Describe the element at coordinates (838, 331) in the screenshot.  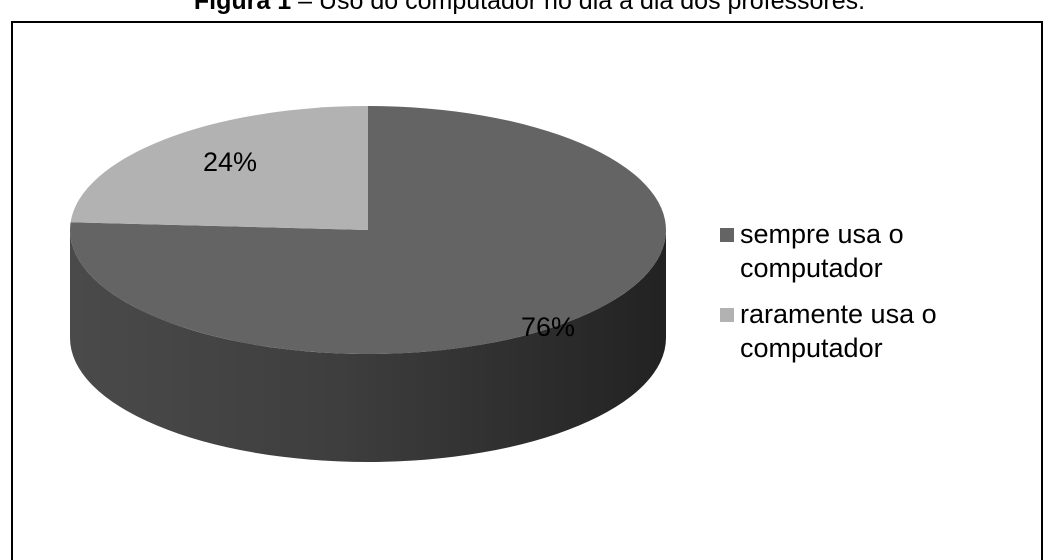
I see `legend-label-raramente: raramente usa o computador` at that location.